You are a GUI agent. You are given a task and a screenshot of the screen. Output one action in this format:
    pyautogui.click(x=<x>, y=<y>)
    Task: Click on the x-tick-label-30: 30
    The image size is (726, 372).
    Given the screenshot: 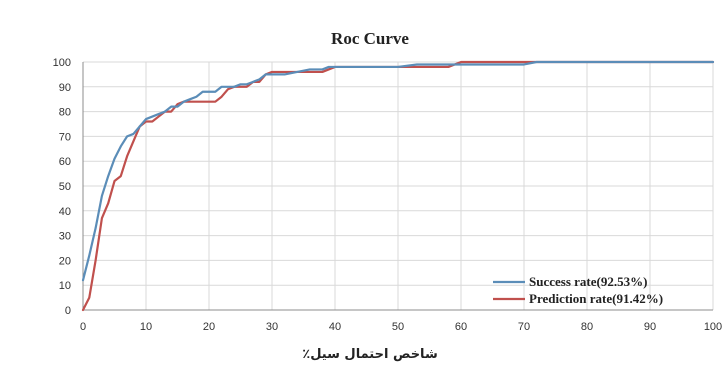 What is the action you would take?
    pyautogui.click(x=272, y=327)
    